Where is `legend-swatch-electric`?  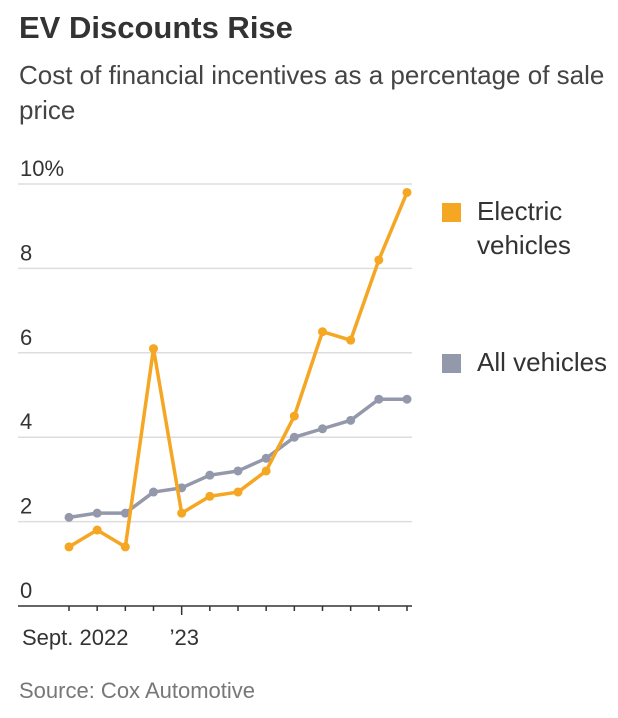 legend-swatch-electric is located at coordinates (451, 212).